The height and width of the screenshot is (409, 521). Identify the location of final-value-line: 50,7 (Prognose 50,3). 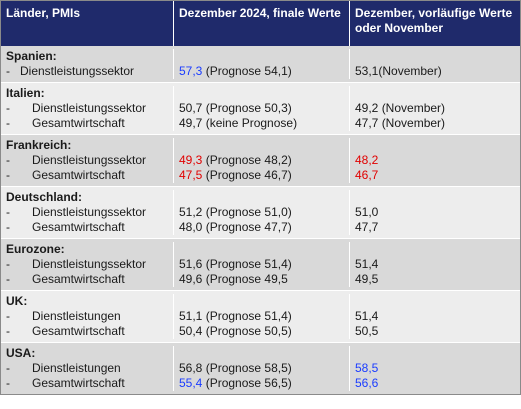
(261, 108).